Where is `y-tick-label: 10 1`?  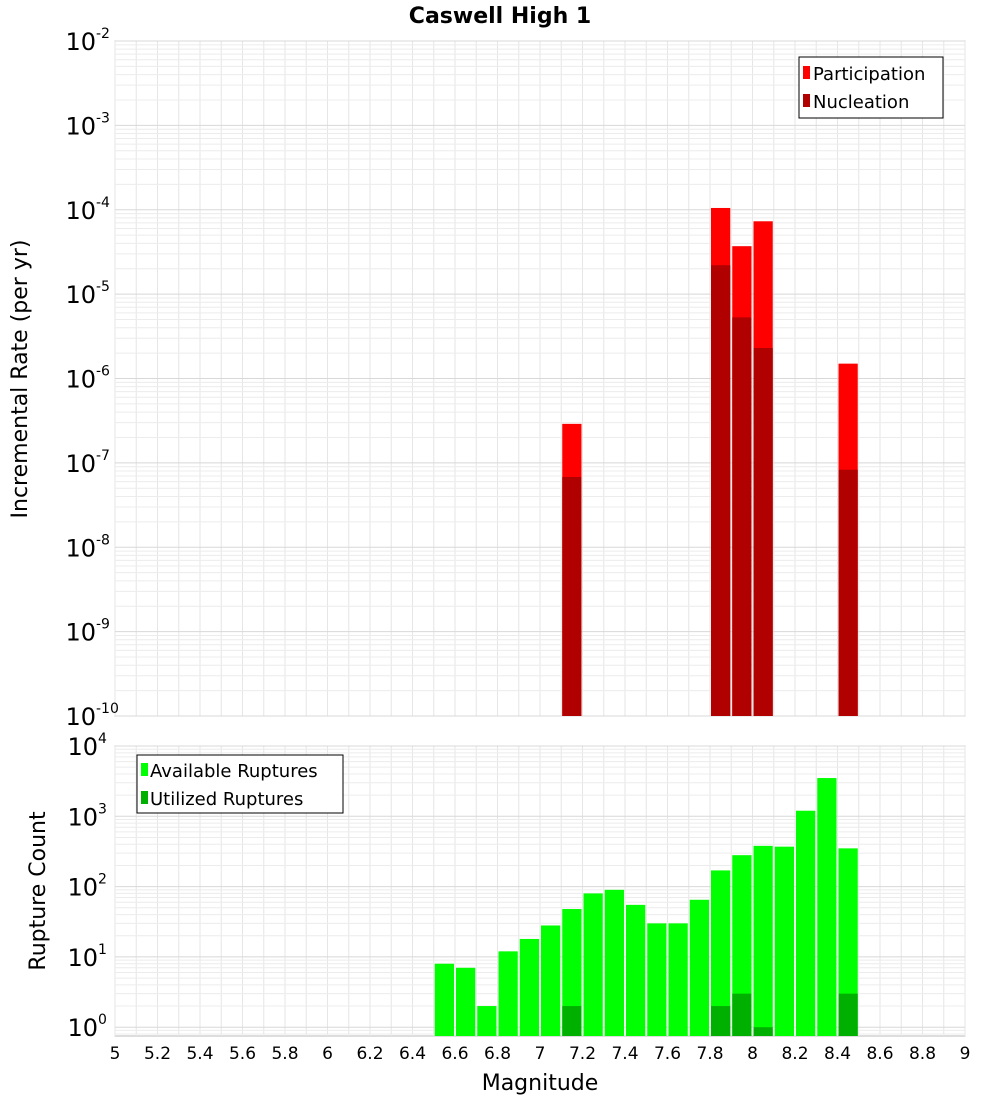
y-tick-label: 10 1 is located at coordinates (86, 957).